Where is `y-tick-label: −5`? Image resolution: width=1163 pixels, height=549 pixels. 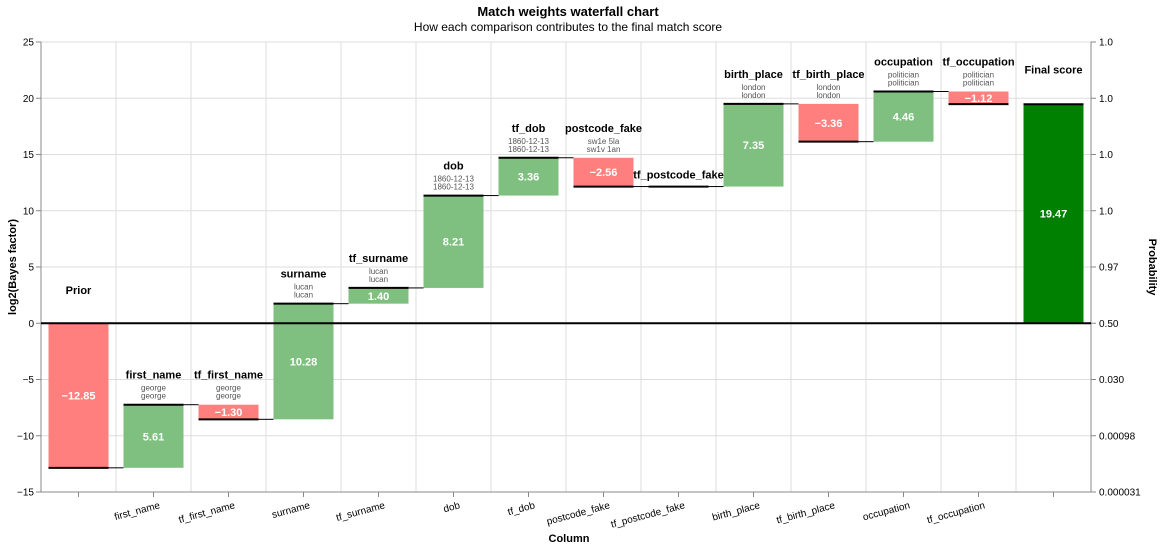
y-tick-label: −5 is located at coordinates (29, 380).